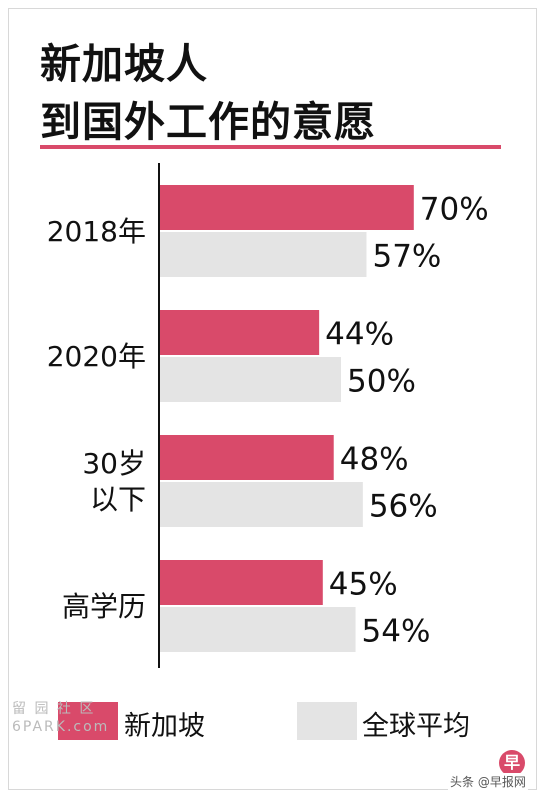  Describe the element at coordinates (96, 356) in the screenshot. I see `category-label-1-0: 2020年` at that location.